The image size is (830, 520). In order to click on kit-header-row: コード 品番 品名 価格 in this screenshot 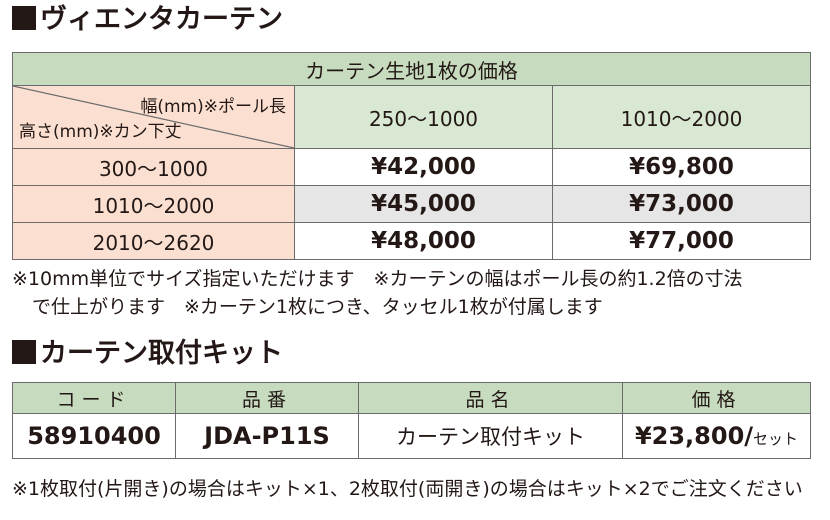, I will do `click(411, 398)`.